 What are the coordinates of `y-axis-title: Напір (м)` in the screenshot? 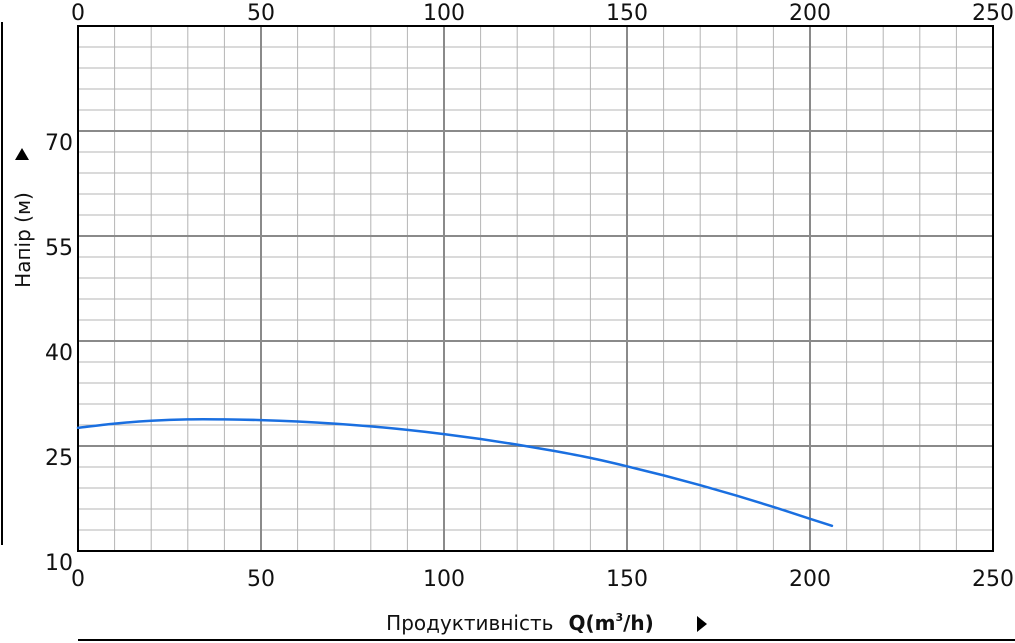 It's located at (23, 240).